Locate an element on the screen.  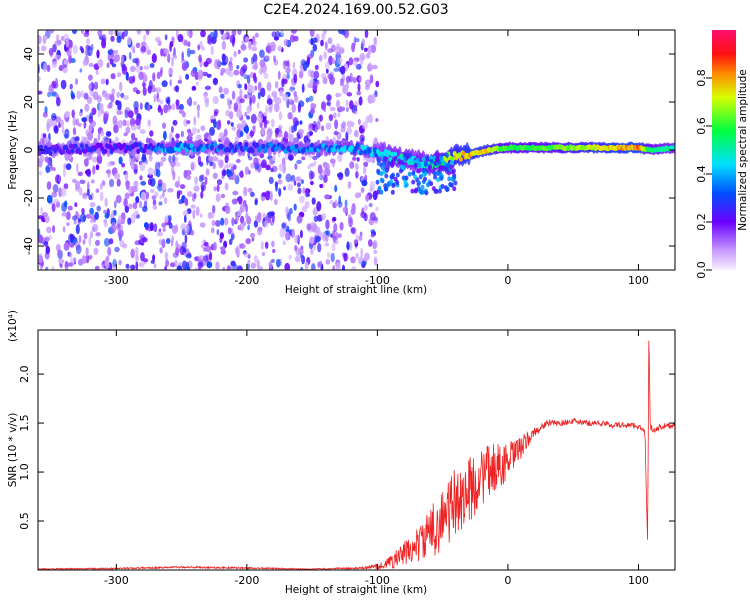
colorbar-ticks: 0.0 0.2 0.4 0.6 0.8 is located at coordinates (703, 174).